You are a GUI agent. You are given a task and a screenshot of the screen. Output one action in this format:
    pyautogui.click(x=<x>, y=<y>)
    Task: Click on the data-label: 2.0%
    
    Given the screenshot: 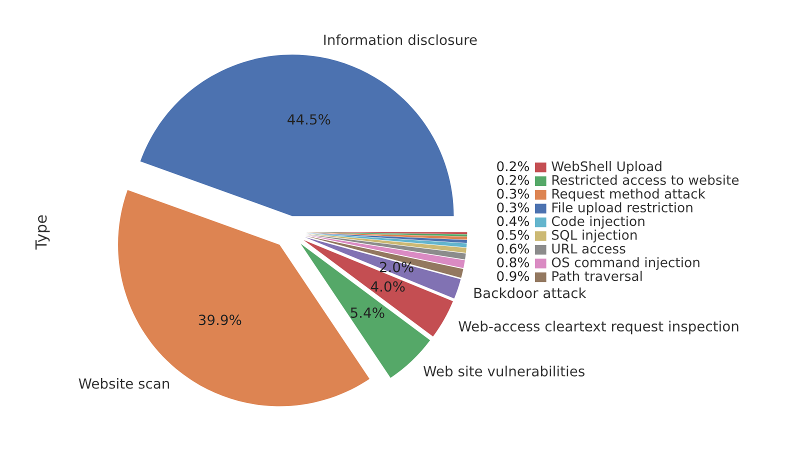 What is the action you would take?
    pyautogui.click(x=397, y=267)
    